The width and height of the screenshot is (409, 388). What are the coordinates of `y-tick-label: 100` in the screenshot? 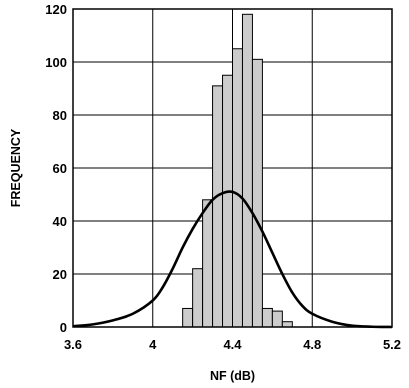 It's located at (56, 62).